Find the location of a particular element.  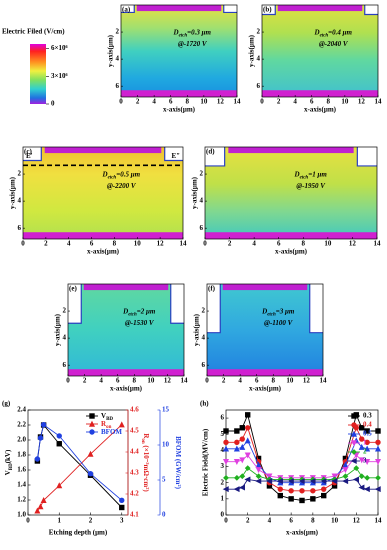

y-tick-label: 4.4 is located at coordinates (134, 452).